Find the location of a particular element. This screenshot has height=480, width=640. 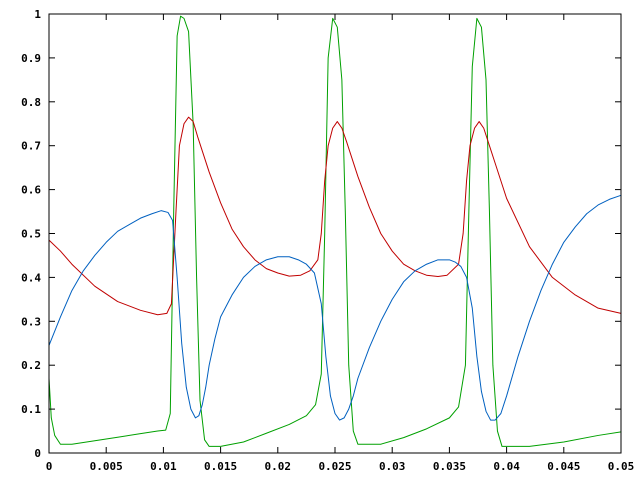

y-tick-label: 0.3 is located at coordinates (31, 321).